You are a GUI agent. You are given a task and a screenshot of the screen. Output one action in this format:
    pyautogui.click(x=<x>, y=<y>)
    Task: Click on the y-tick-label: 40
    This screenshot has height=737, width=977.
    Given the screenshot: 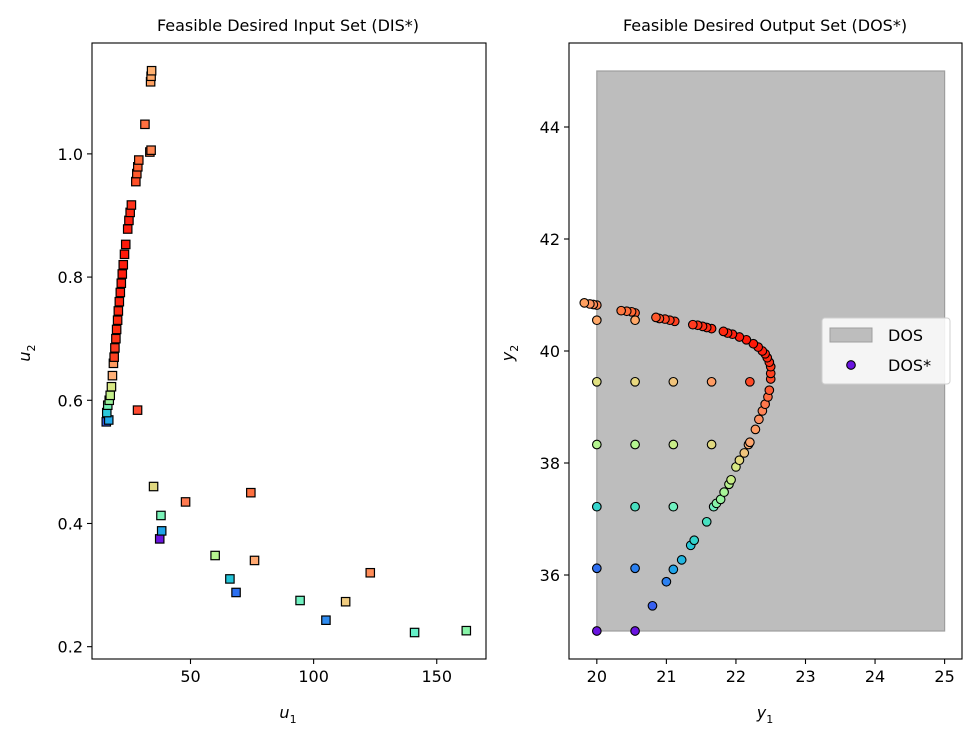 What is the action you would take?
    pyautogui.click(x=550, y=351)
    